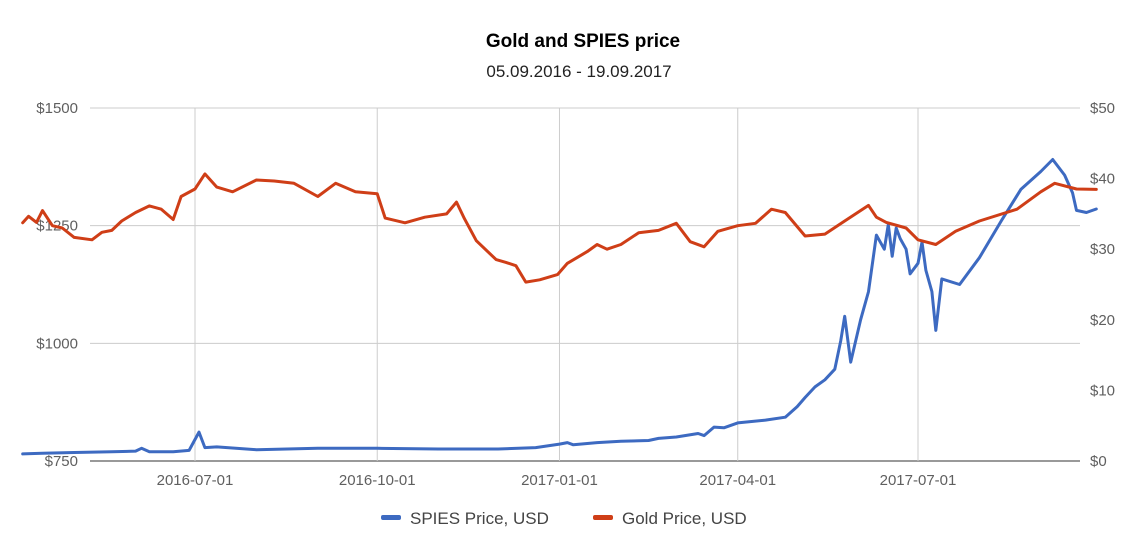  Describe the element at coordinates (57, 108) in the screenshot. I see `y-left-tick-label: $1500` at that location.